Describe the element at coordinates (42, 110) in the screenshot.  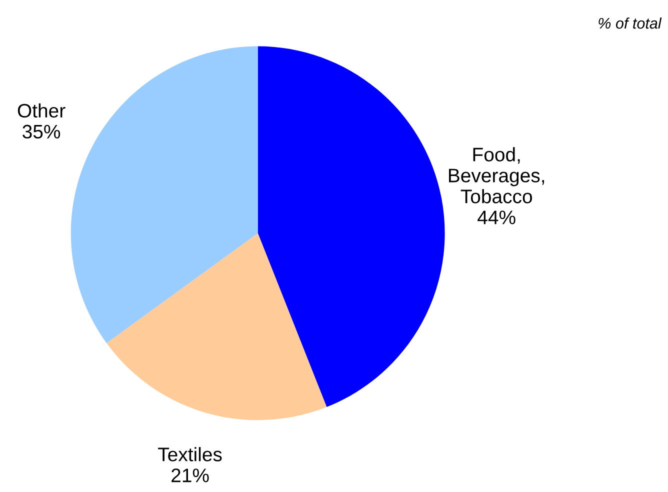
I see `slice-label: Other` at that location.